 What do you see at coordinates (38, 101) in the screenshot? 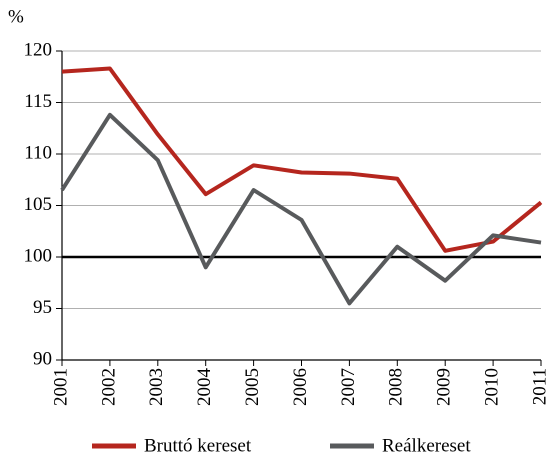
I see `y-tick-label: 115` at bounding box center [38, 101].